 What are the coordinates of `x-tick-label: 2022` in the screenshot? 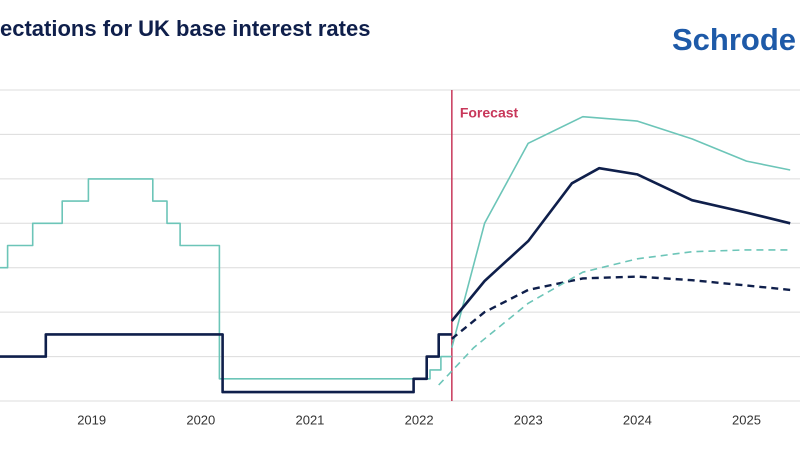 It's located at (419, 419).